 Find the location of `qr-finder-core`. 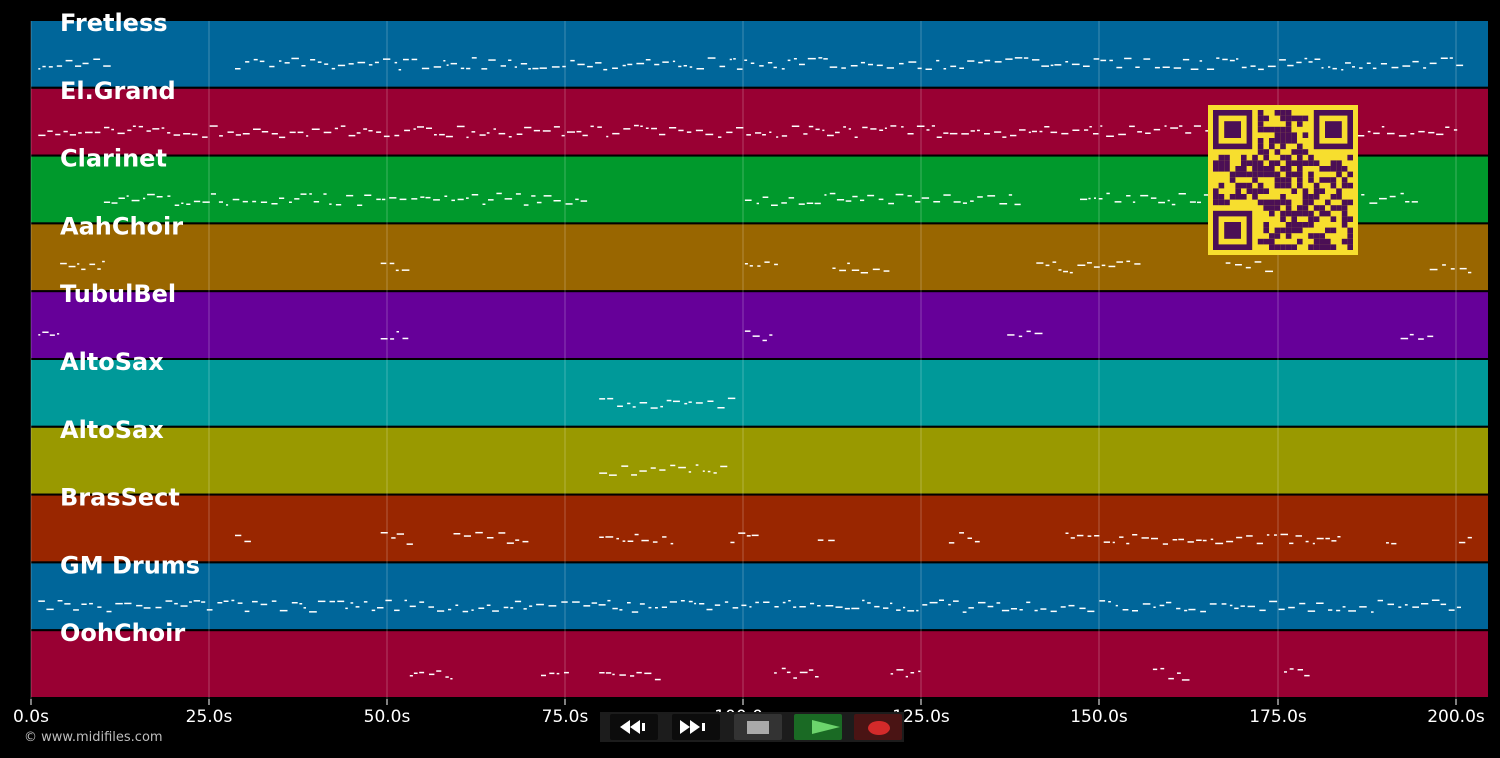

qr-finder-core is located at coordinates (1333, 129).